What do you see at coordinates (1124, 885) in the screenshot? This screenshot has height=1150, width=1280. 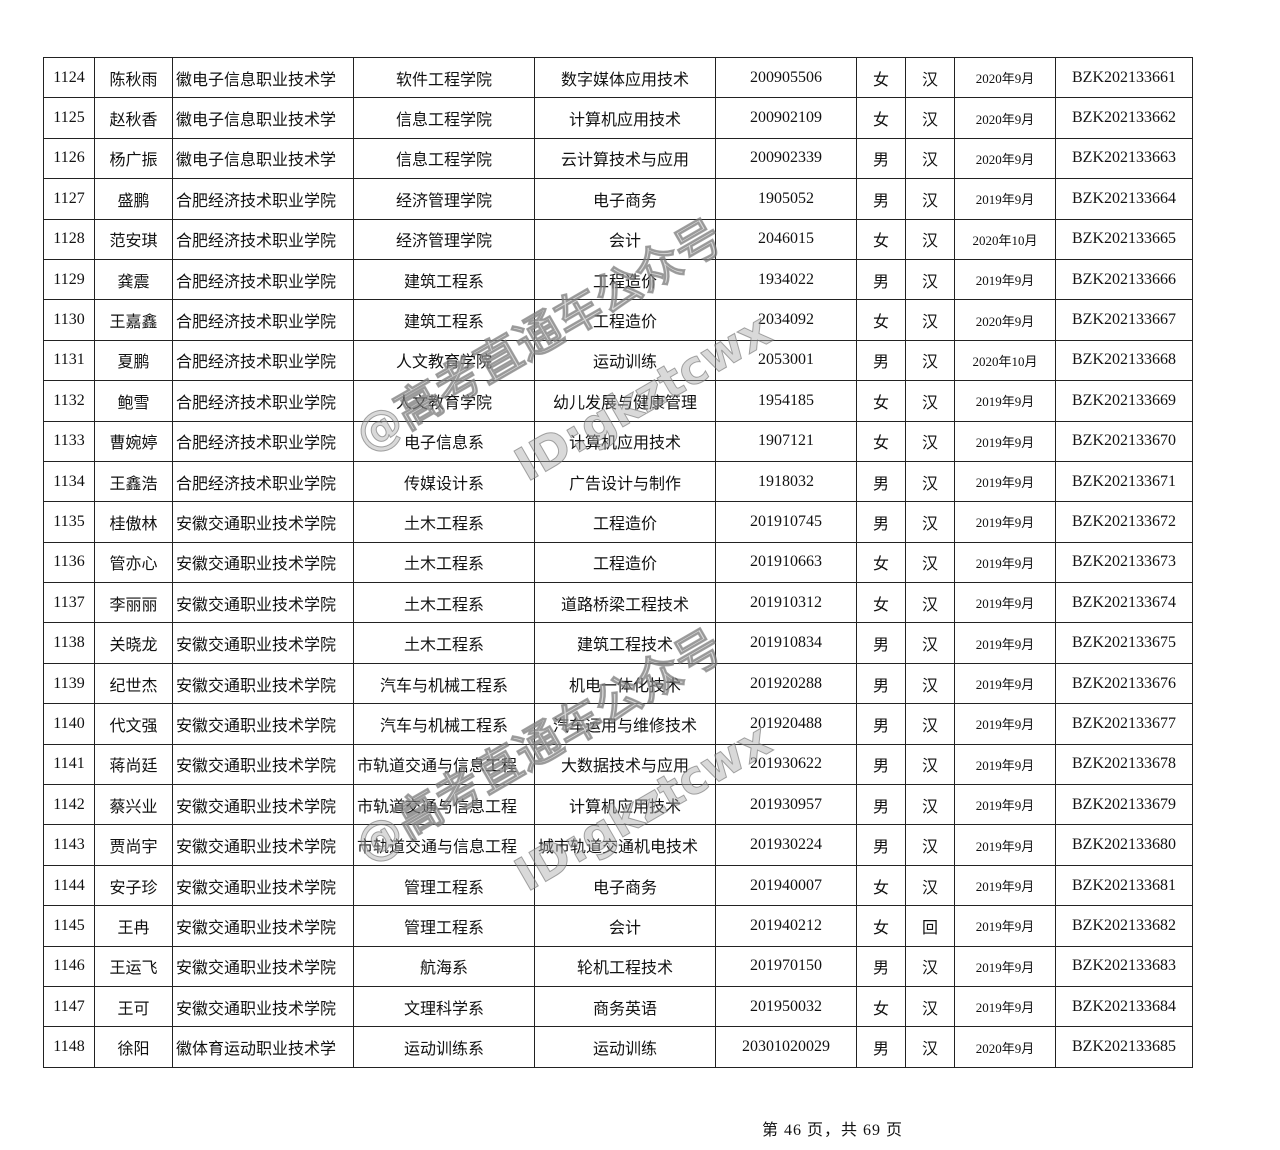 I see `cell-cert-number: BZK202133681` at bounding box center [1124, 885].